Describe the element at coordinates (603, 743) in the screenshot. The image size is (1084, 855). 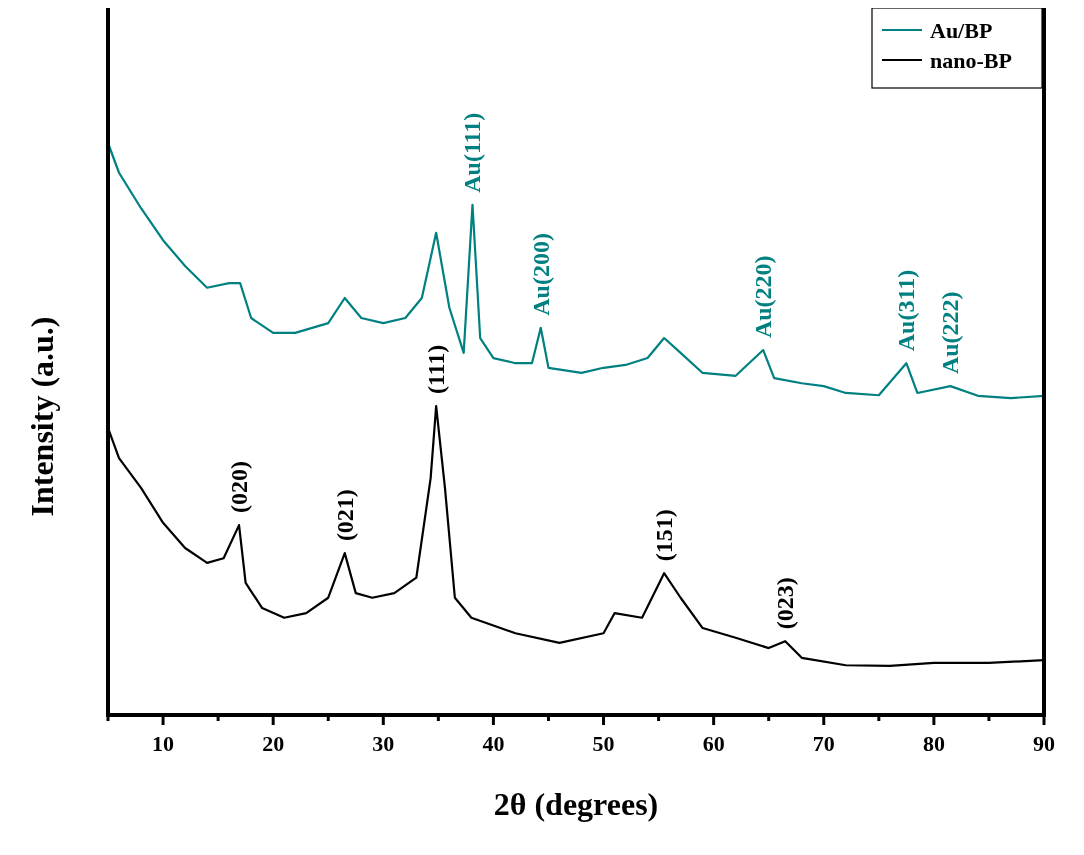
I see `x-tick-label: 50` at that location.